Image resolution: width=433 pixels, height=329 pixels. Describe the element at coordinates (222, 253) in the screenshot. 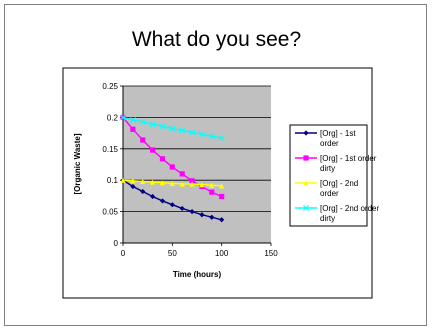

I see `x-tick-label: 100` at that location.